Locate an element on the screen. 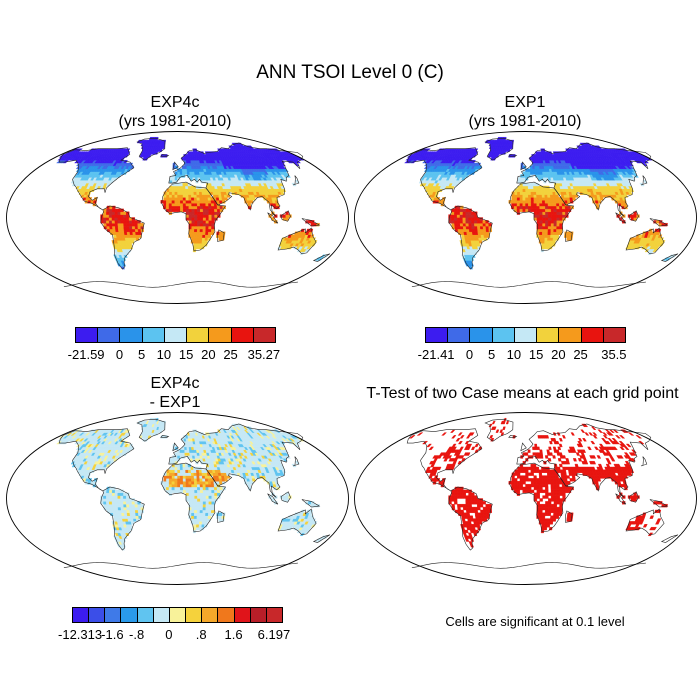 The height and width of the screenshot is (700, 700). colorbar-tick-label: -.8 is located at coordinates (137, 634).